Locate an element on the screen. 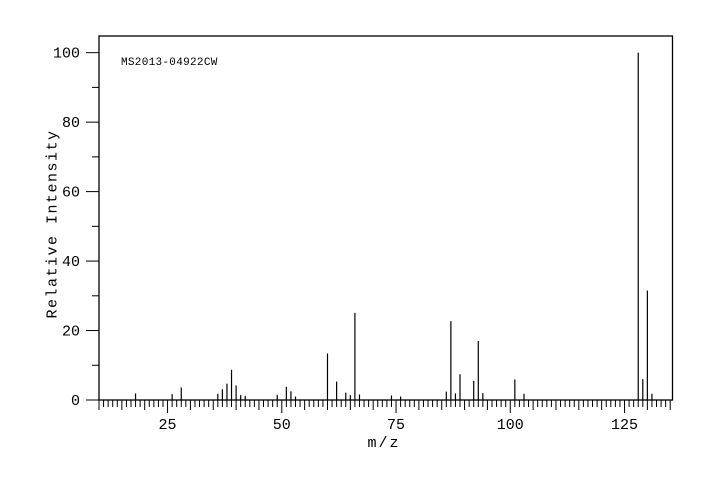  y-tick-label: 40 is located at coordinates (71, 262).